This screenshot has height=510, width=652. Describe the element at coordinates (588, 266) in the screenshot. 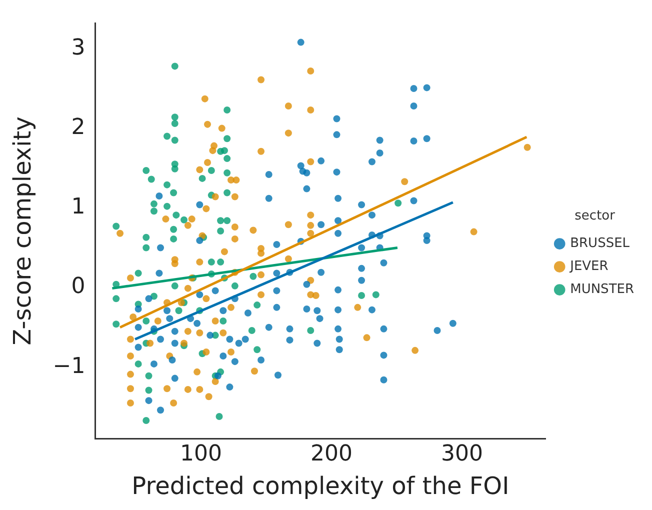

I see `legend-label: JEVER` at that location.